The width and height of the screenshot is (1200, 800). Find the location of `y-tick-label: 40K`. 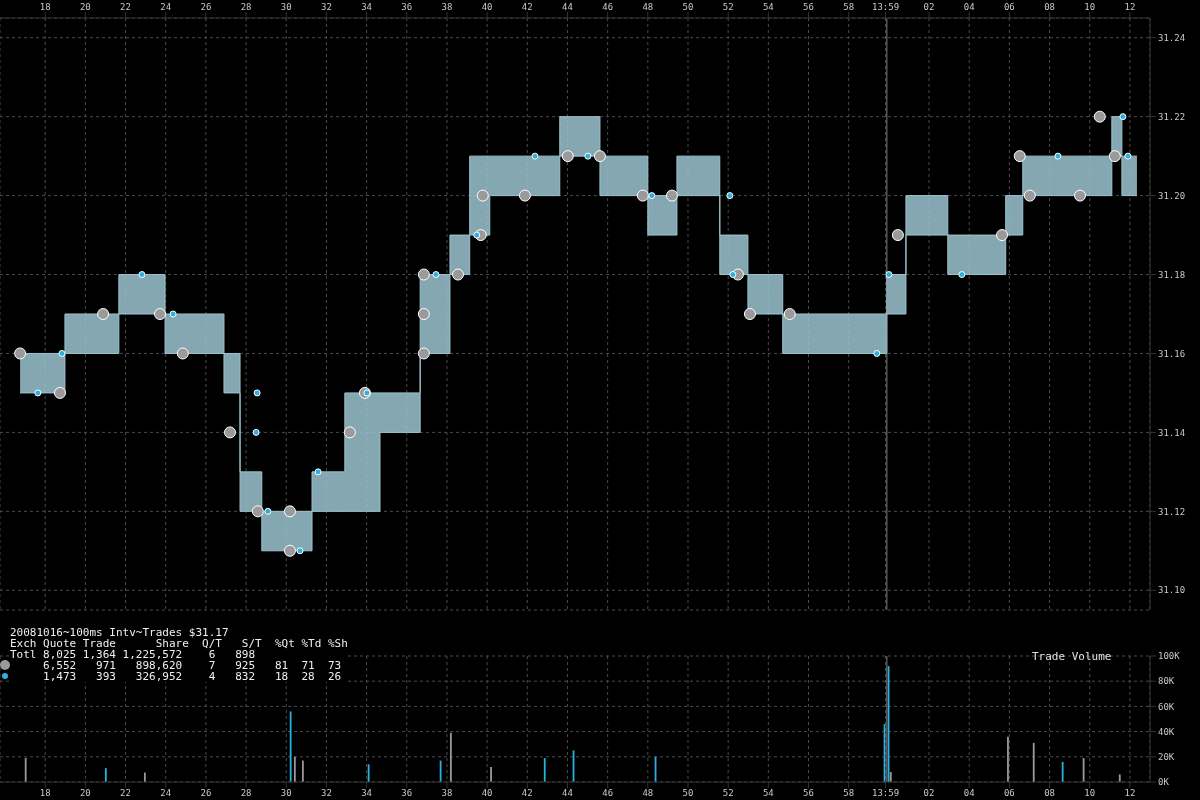

y-tick-label: 40K is located at coordinates (1166, 731).